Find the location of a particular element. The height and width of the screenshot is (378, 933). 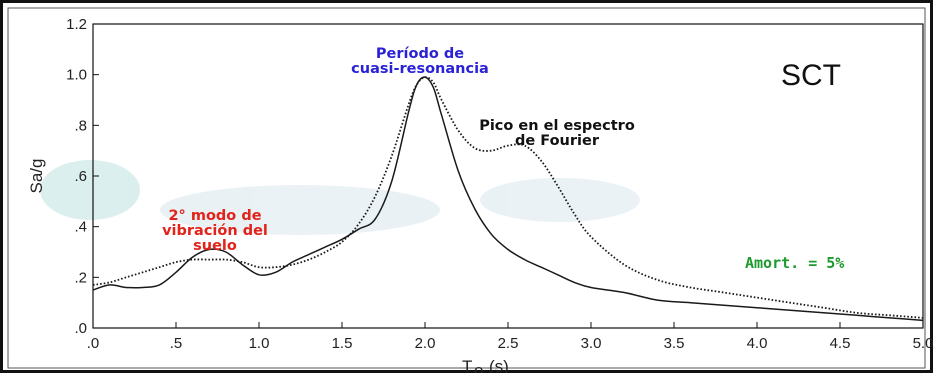

annotation-second-mode-line-1: 2° modo de is located at coordinates (214, 216).